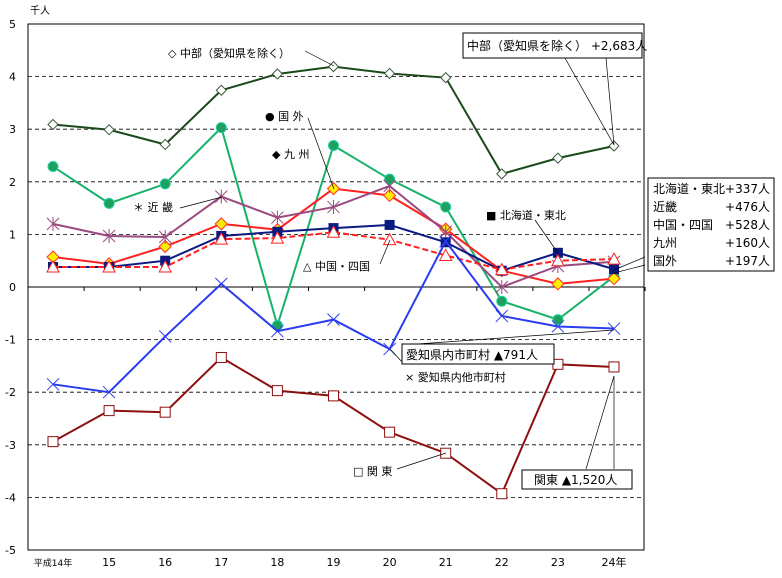  What do you see at coordinates (689, 188) in the screenshot?
I see `annotation-label: 北海道・東北` at bounding box center [689, 188].